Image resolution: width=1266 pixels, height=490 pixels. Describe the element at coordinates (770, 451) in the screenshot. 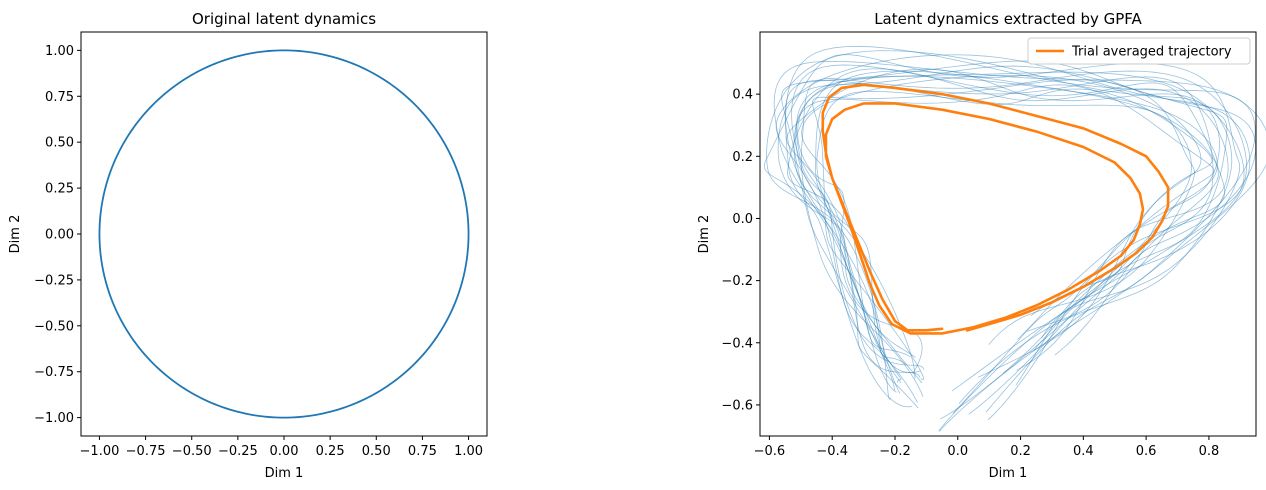

I see `x-tick-label: −0.6` at that location.